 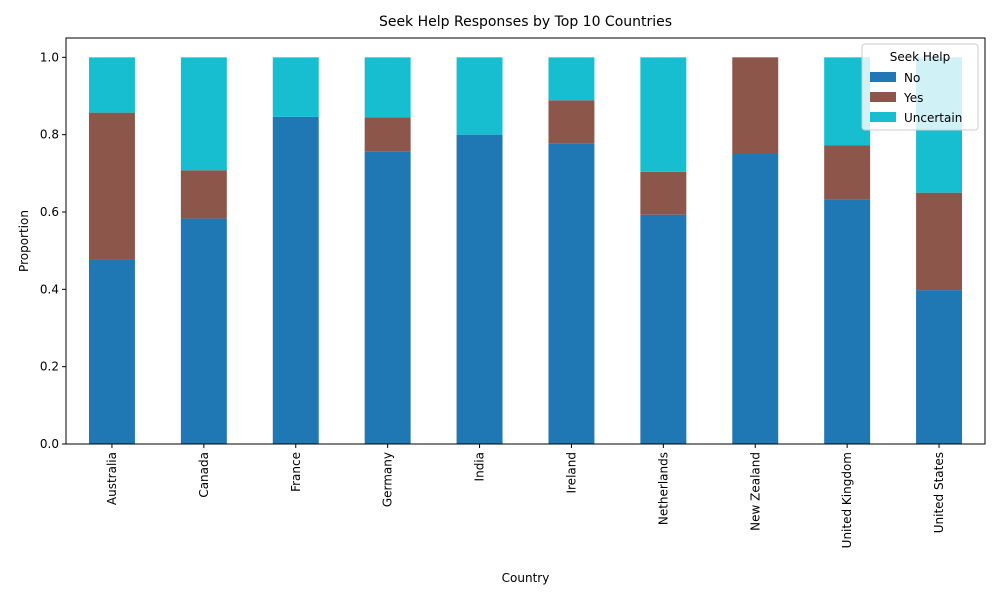 I want to click on bar-yes-united-kingdom, so click(x=847, y=172).